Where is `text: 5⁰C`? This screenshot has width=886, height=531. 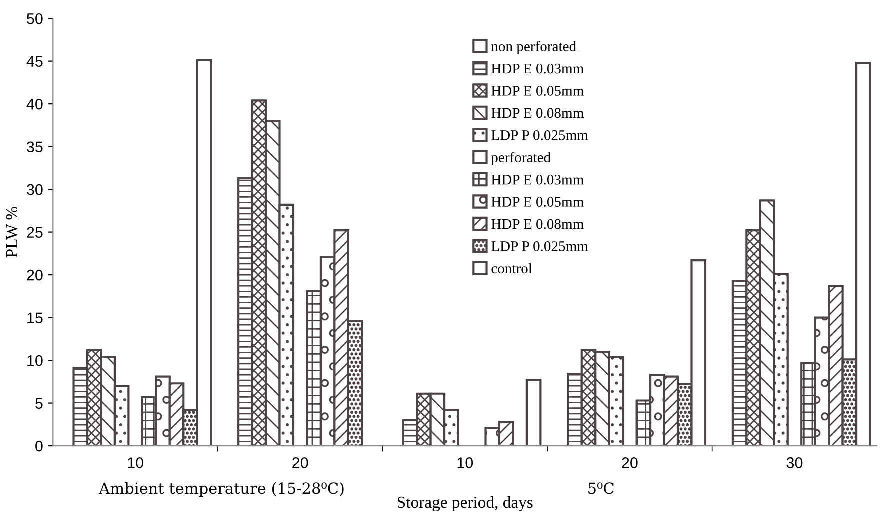 text: 5⁰C is located at coordinates (601, 488).